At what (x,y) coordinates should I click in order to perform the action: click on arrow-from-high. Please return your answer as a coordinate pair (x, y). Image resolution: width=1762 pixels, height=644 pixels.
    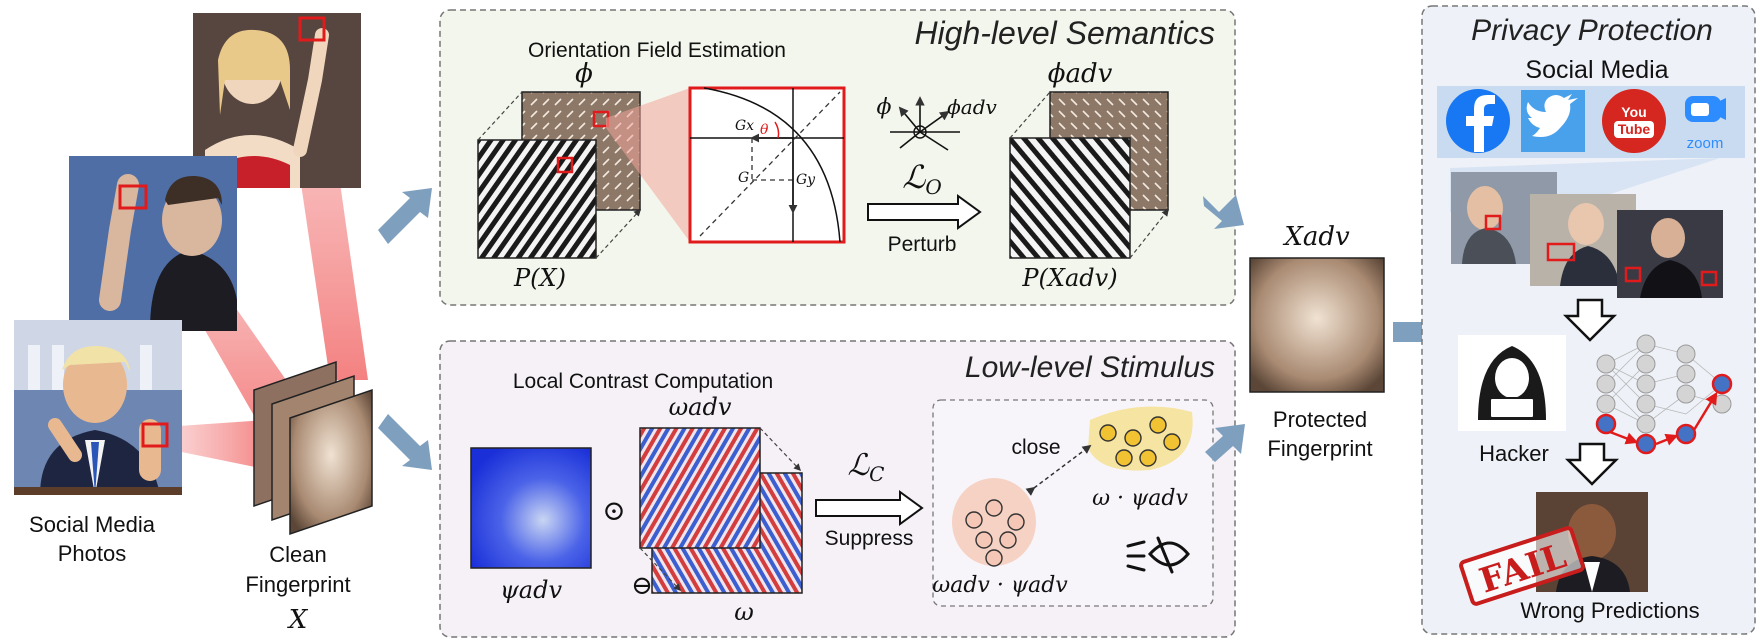
    Looking at the image, I should click on (1223, 212).